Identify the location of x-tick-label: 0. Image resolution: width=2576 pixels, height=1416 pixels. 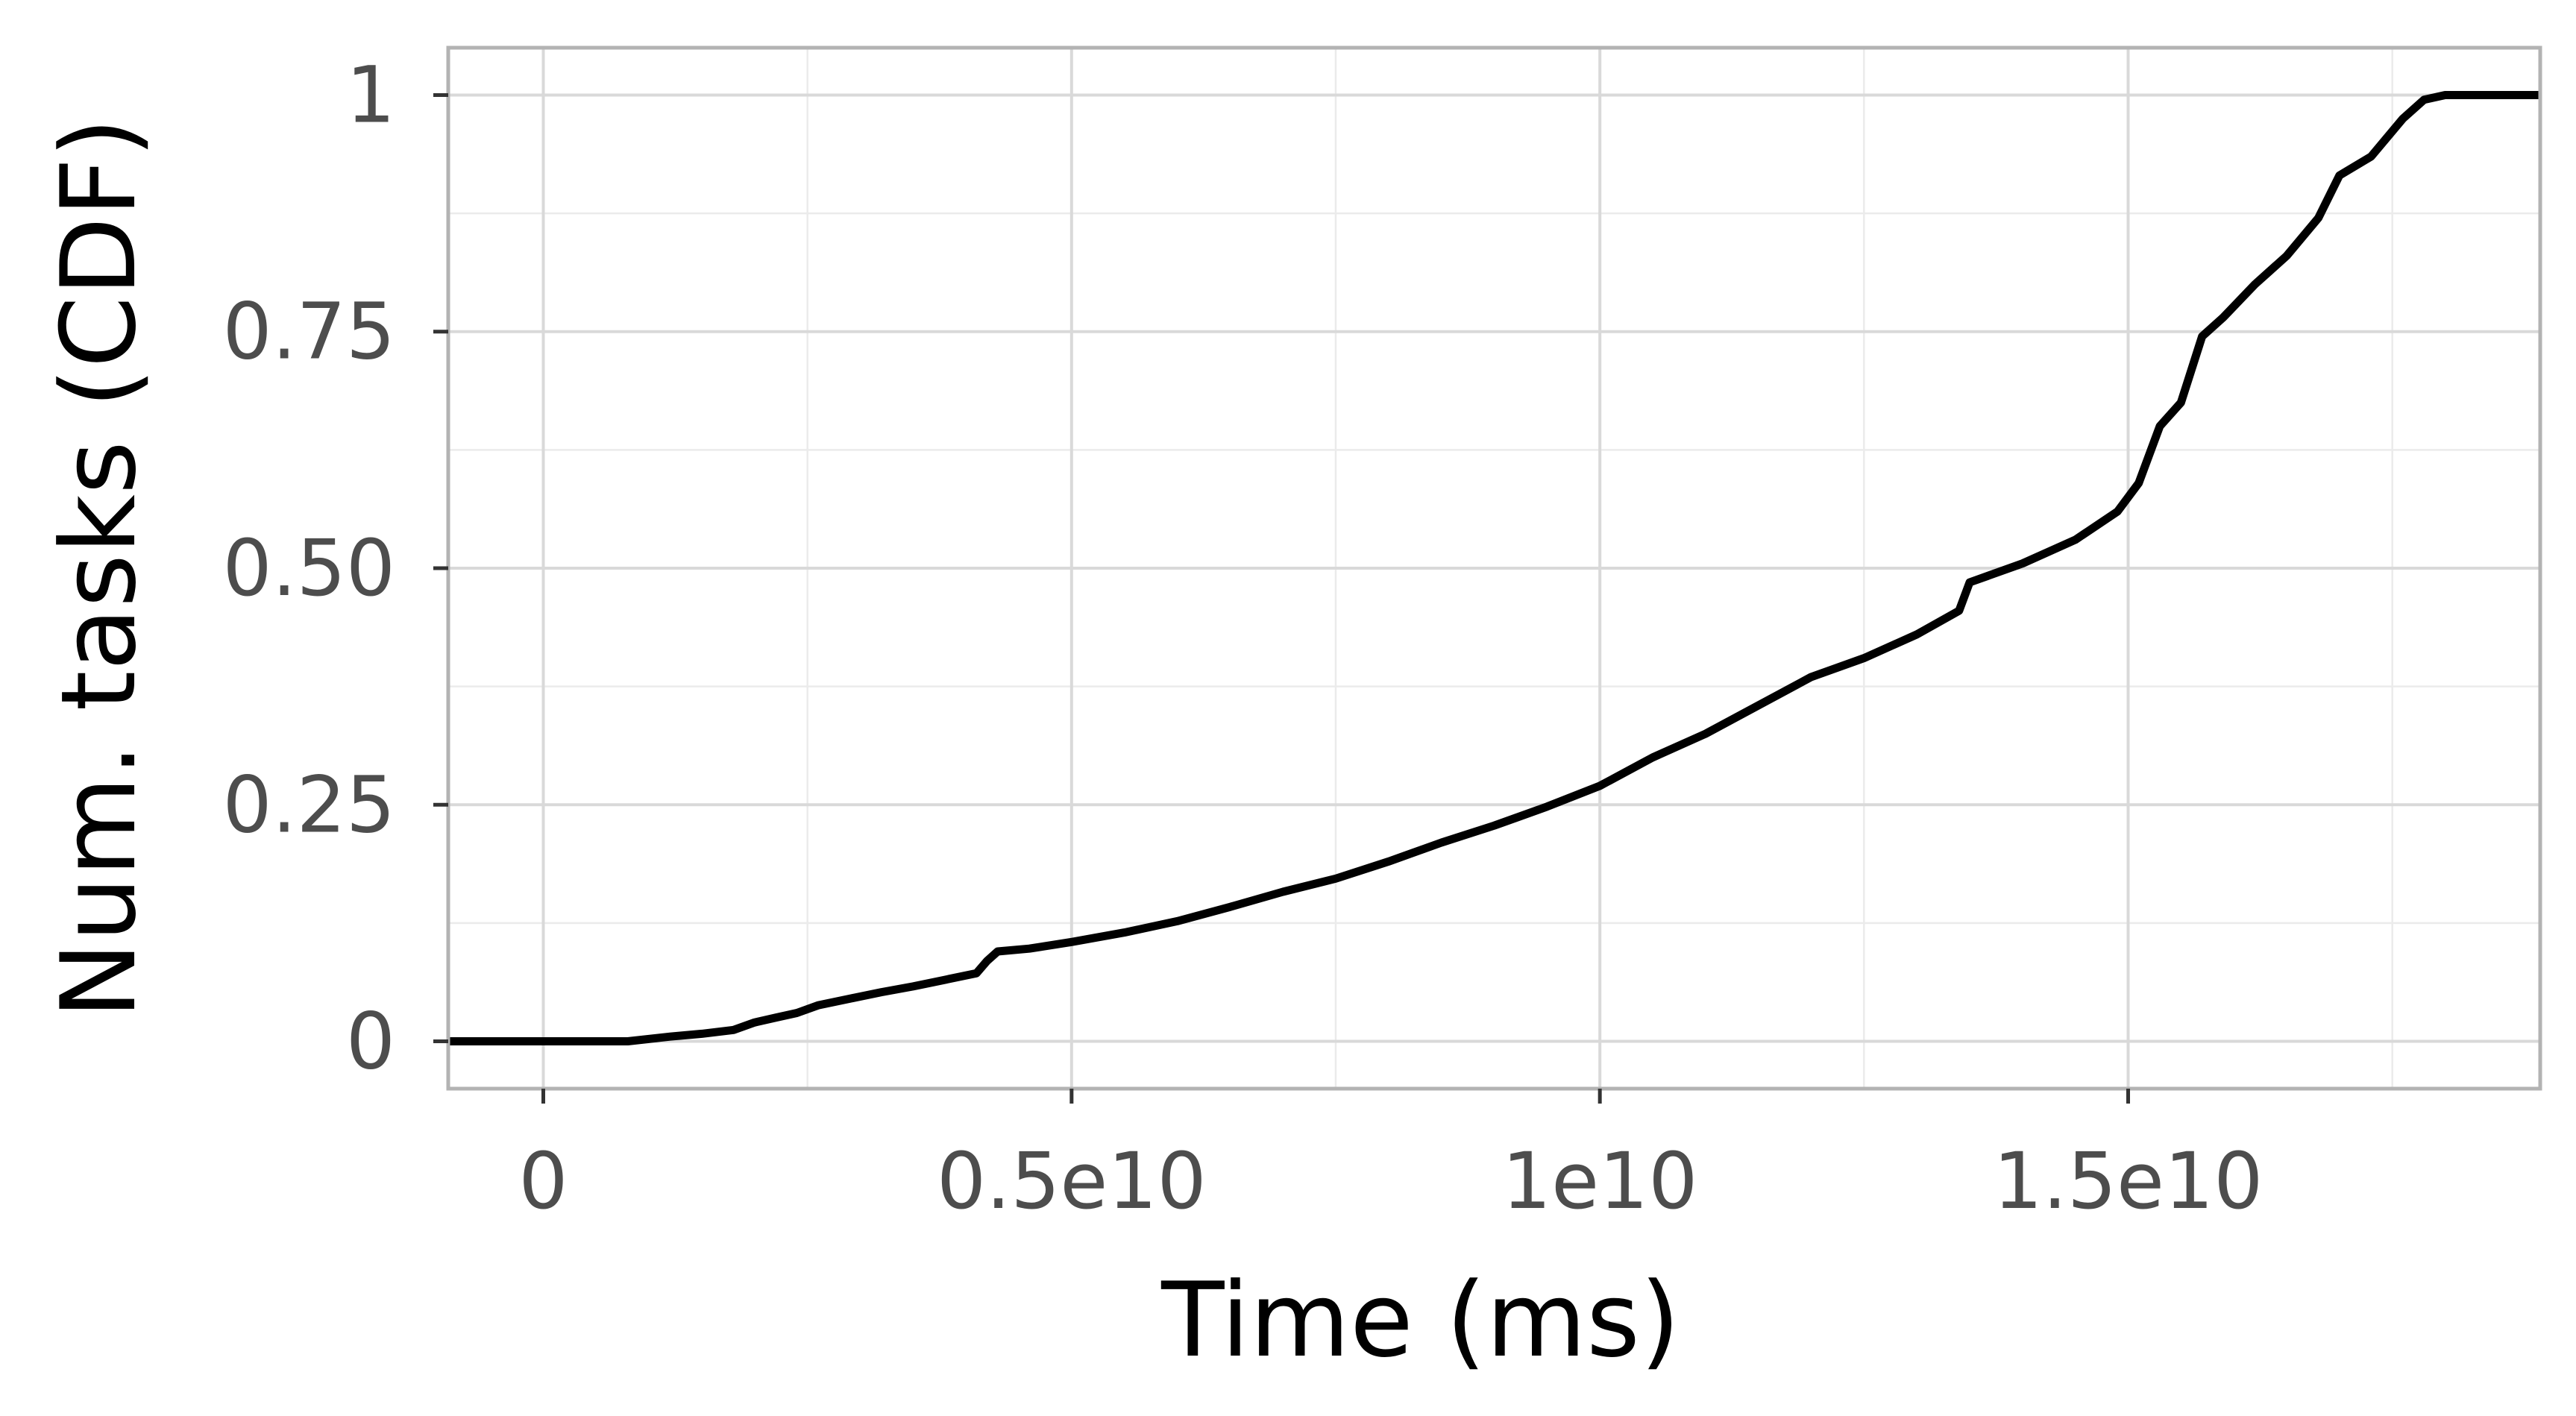
(543, 1181).